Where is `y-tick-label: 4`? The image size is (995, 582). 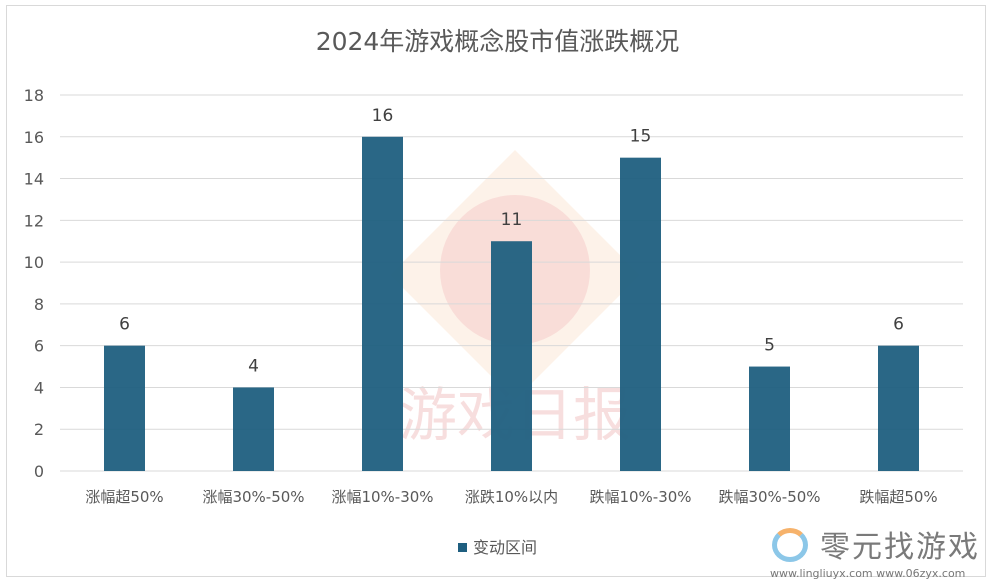
y-tick-label: 4 is located at coordinates (39, 387).